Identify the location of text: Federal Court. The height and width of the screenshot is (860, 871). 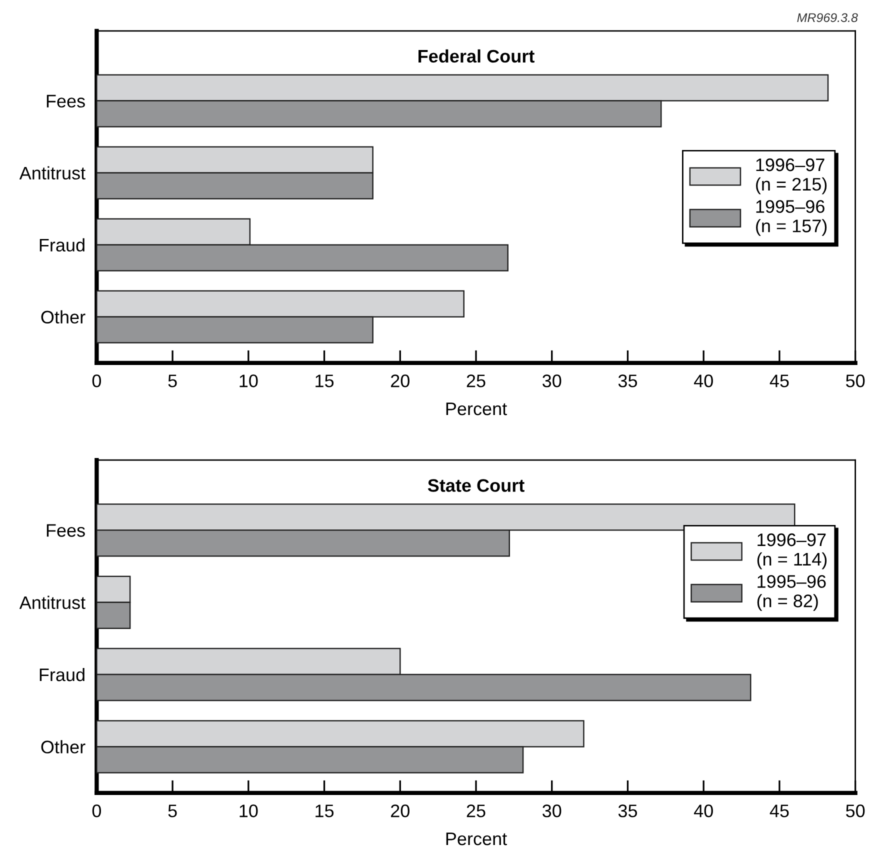
(476, 56).